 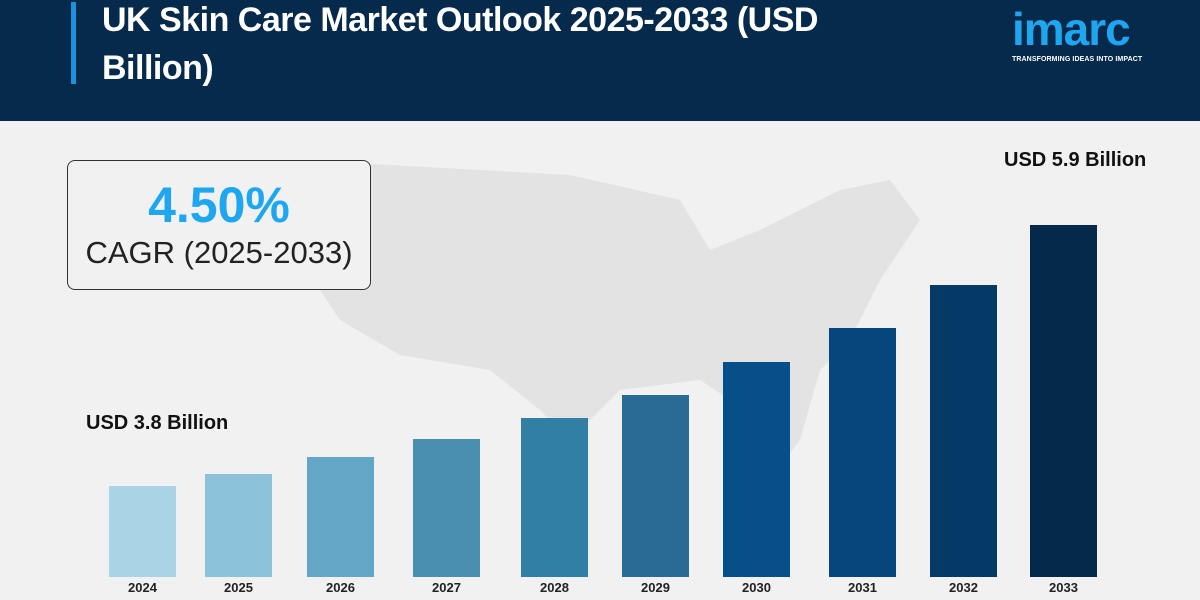 What do you see at coordinates (219, 205) in the screenshot?
I see `cagr-value: 4.50%` at bounding box center [219, 205].